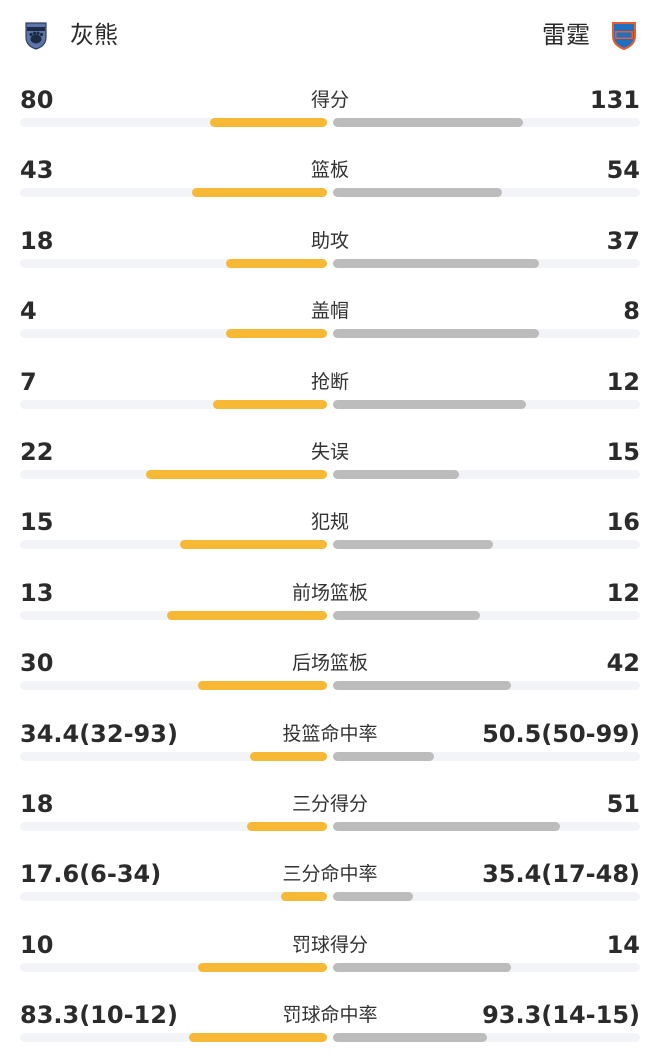 This screenshot has width=660, height=1056. Describe the element at coordinates (329, 381) in the screenshot. I see `stat-label: 抢断` at that location.